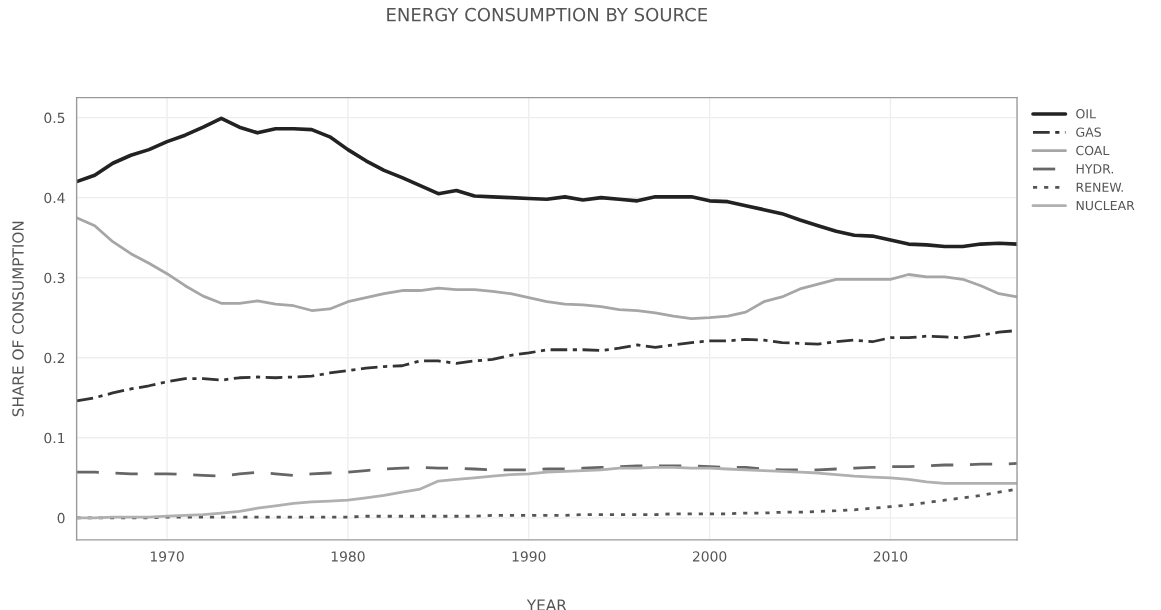  Describe the element at coordinates (1105, 205) in the screenshot. I see `legend-label: NUCLEAR` at that location.